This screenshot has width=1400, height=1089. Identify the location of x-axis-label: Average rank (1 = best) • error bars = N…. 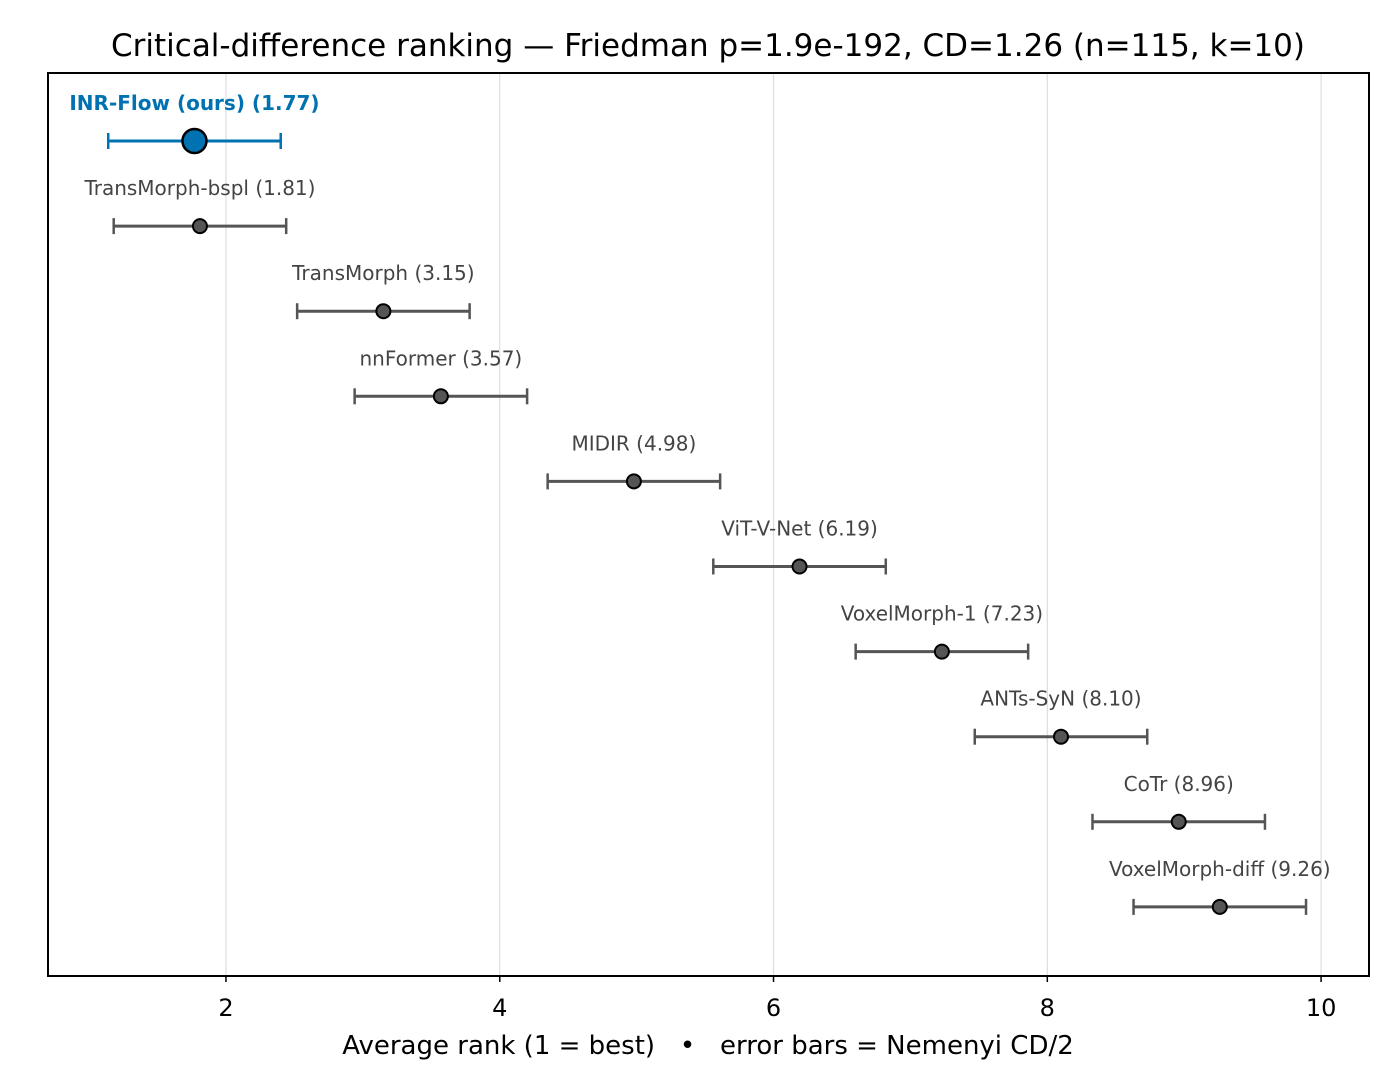
(708, 1046).